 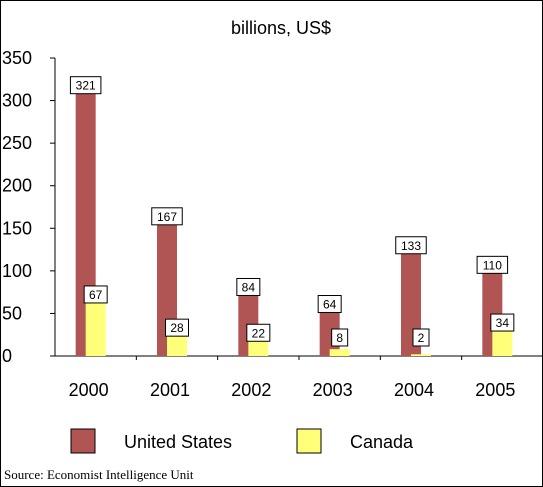 What do you see at coordinates (17, 228) in the screenshot?
I see `y-tick-label: 150` at bounding box center [17, 228].